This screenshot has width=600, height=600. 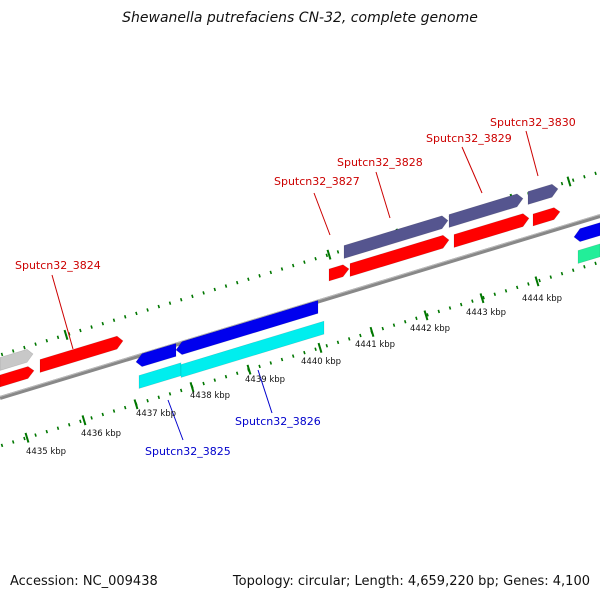 I want to click on outer-tick-major, so click(x=569, y=181).